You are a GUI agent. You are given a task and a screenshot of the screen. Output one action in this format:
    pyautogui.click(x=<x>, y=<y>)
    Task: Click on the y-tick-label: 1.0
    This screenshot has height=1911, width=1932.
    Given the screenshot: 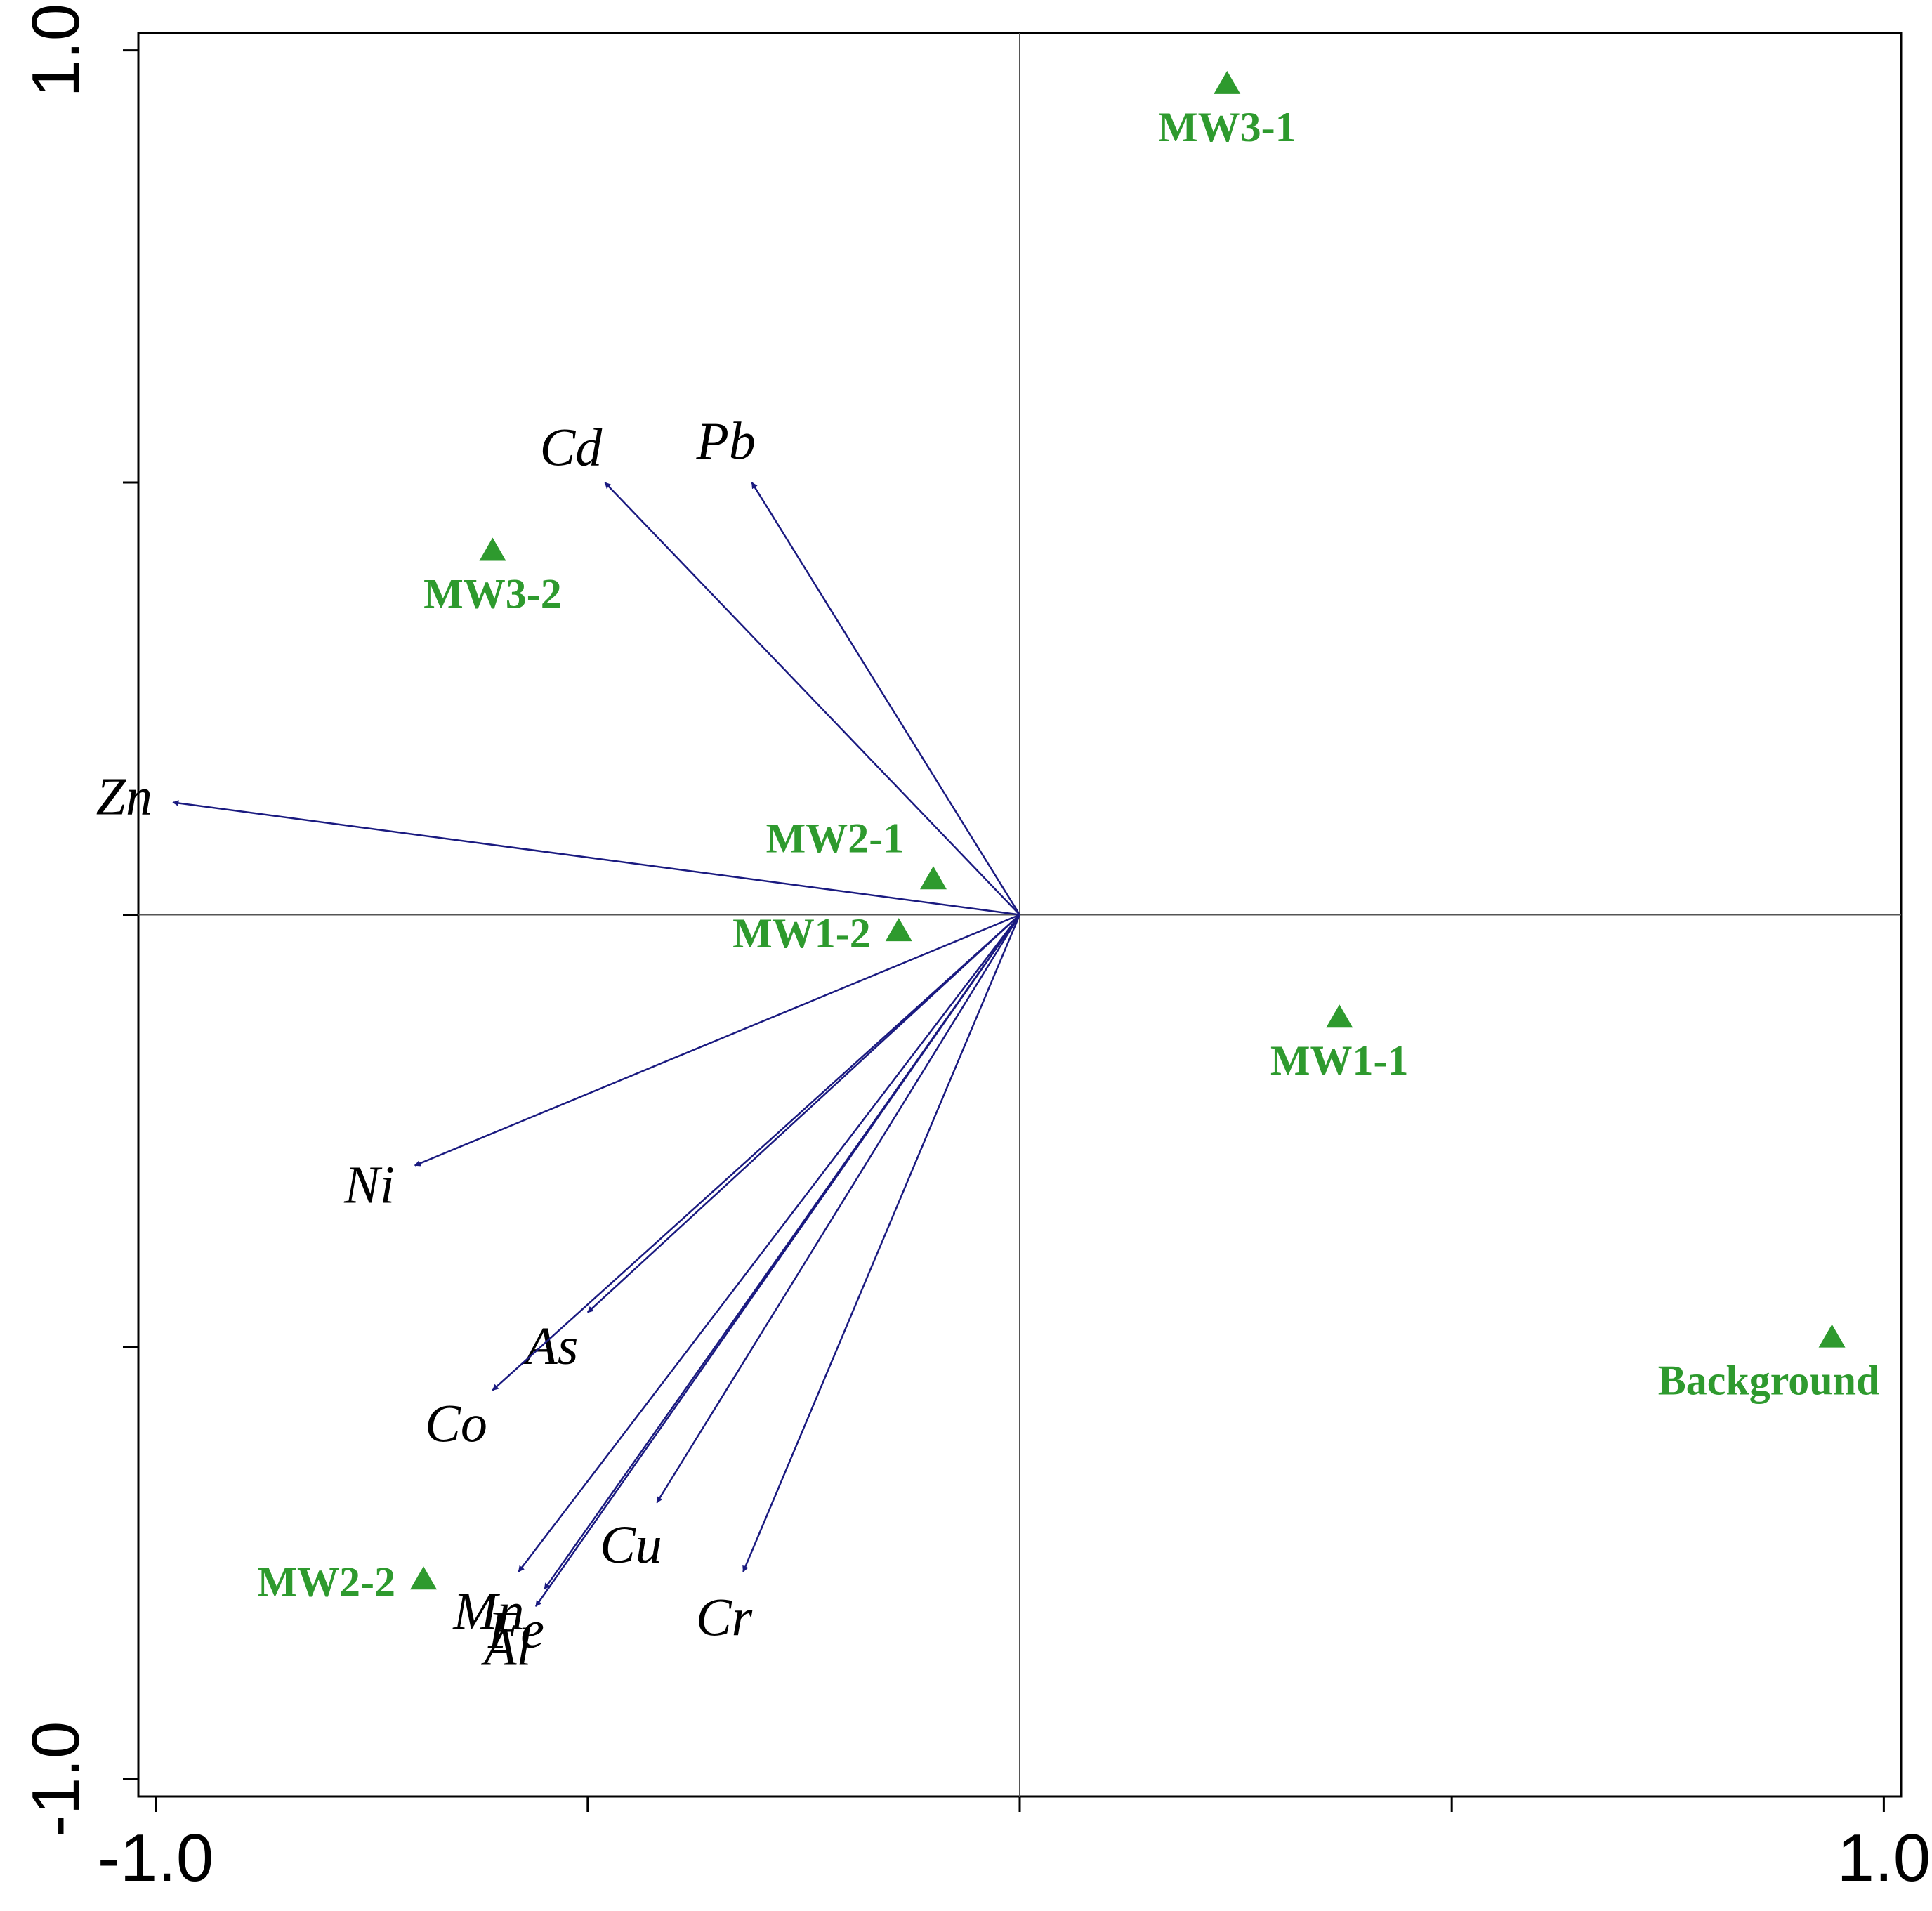 What is the action you would take?
    pyautogui.click(x=55, y=50)
    